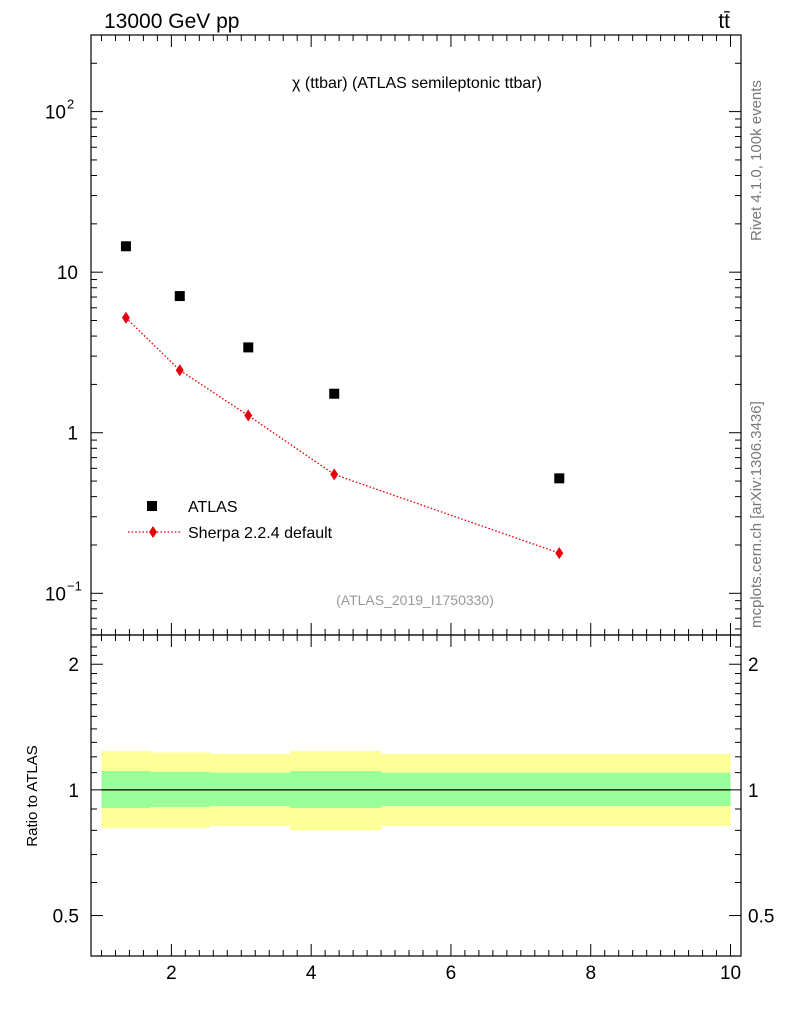 The image size is (786, 1024). Describe the element at coordinates (152, 506) in the screenshot. I see `legend-atlas-marker` at that location.